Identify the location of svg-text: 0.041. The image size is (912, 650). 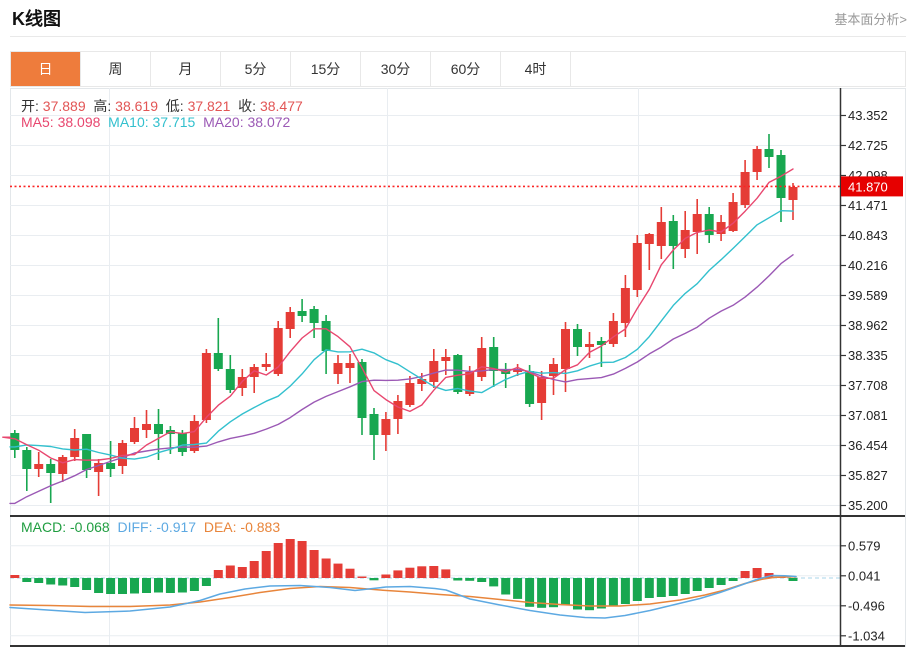
(864, 575).